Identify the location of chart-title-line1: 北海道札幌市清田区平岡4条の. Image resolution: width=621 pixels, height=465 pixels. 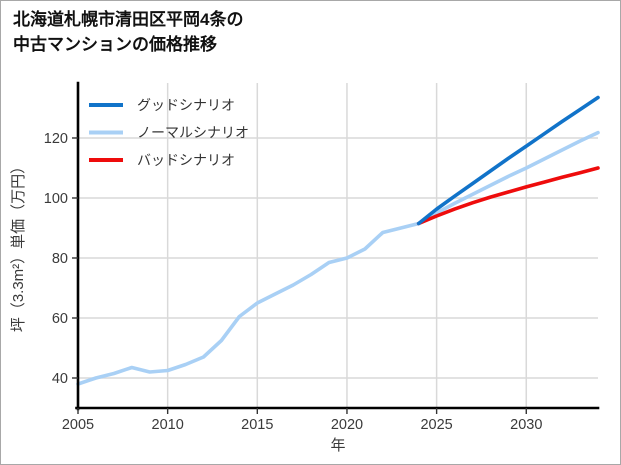
(128, 19).